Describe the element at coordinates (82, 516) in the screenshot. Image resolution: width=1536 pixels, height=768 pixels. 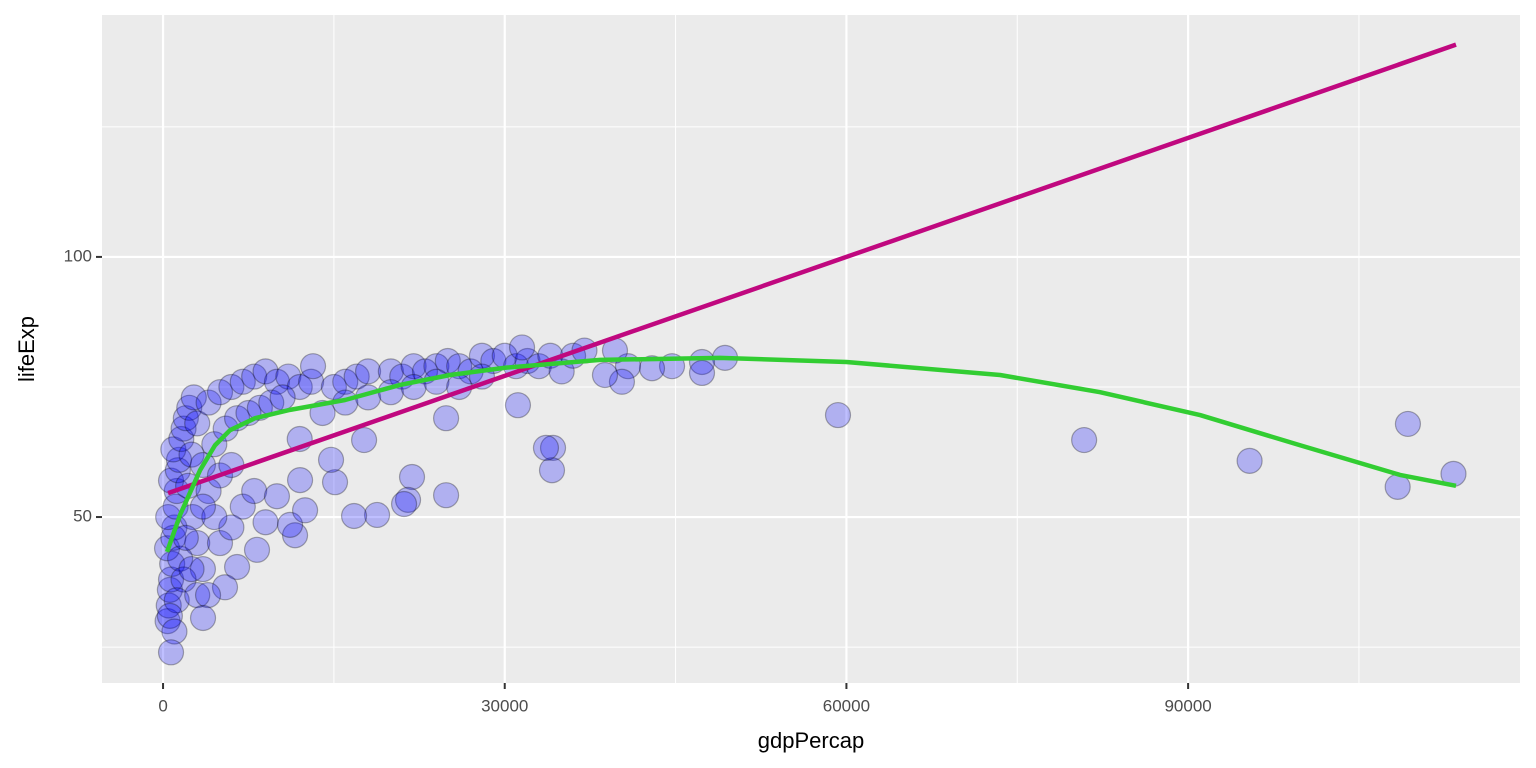
I see `y-tick-label: 50` at that location.